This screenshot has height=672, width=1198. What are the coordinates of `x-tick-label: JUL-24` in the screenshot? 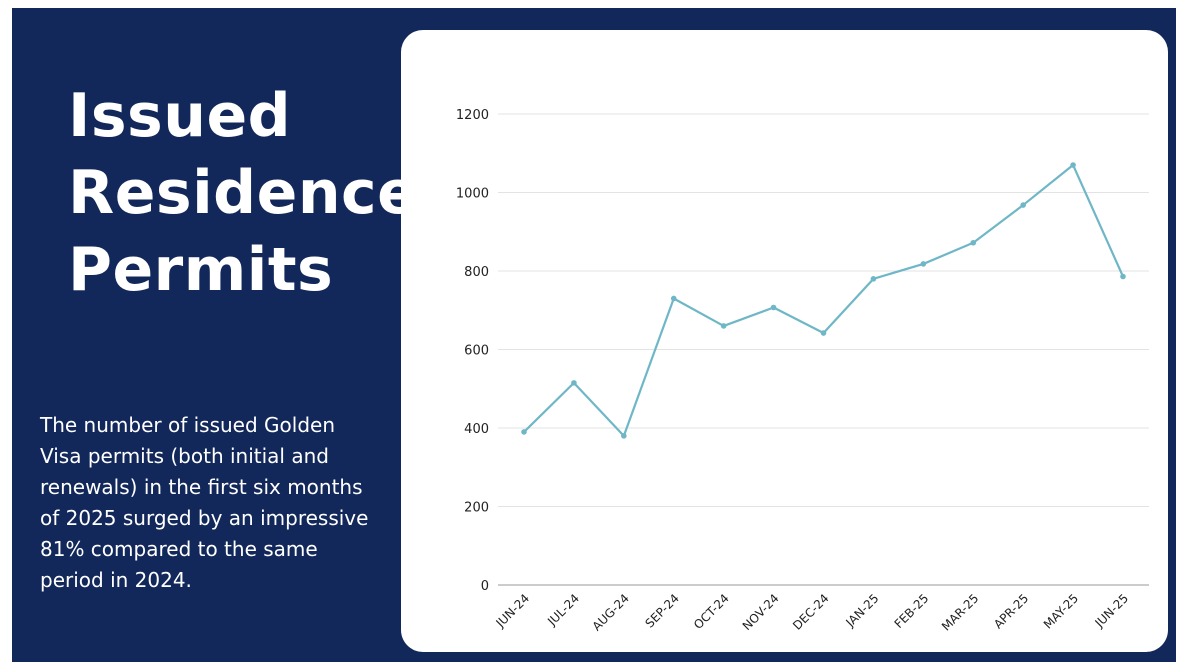 It's located at (563, 610).